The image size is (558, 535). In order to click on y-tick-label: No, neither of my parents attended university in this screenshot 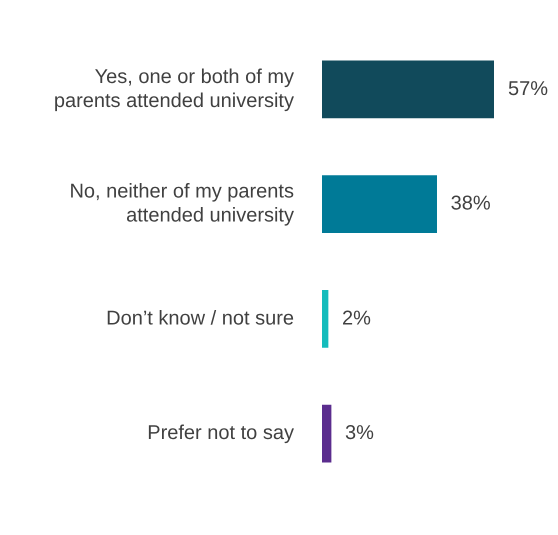, I will do `click(181, 203)`.